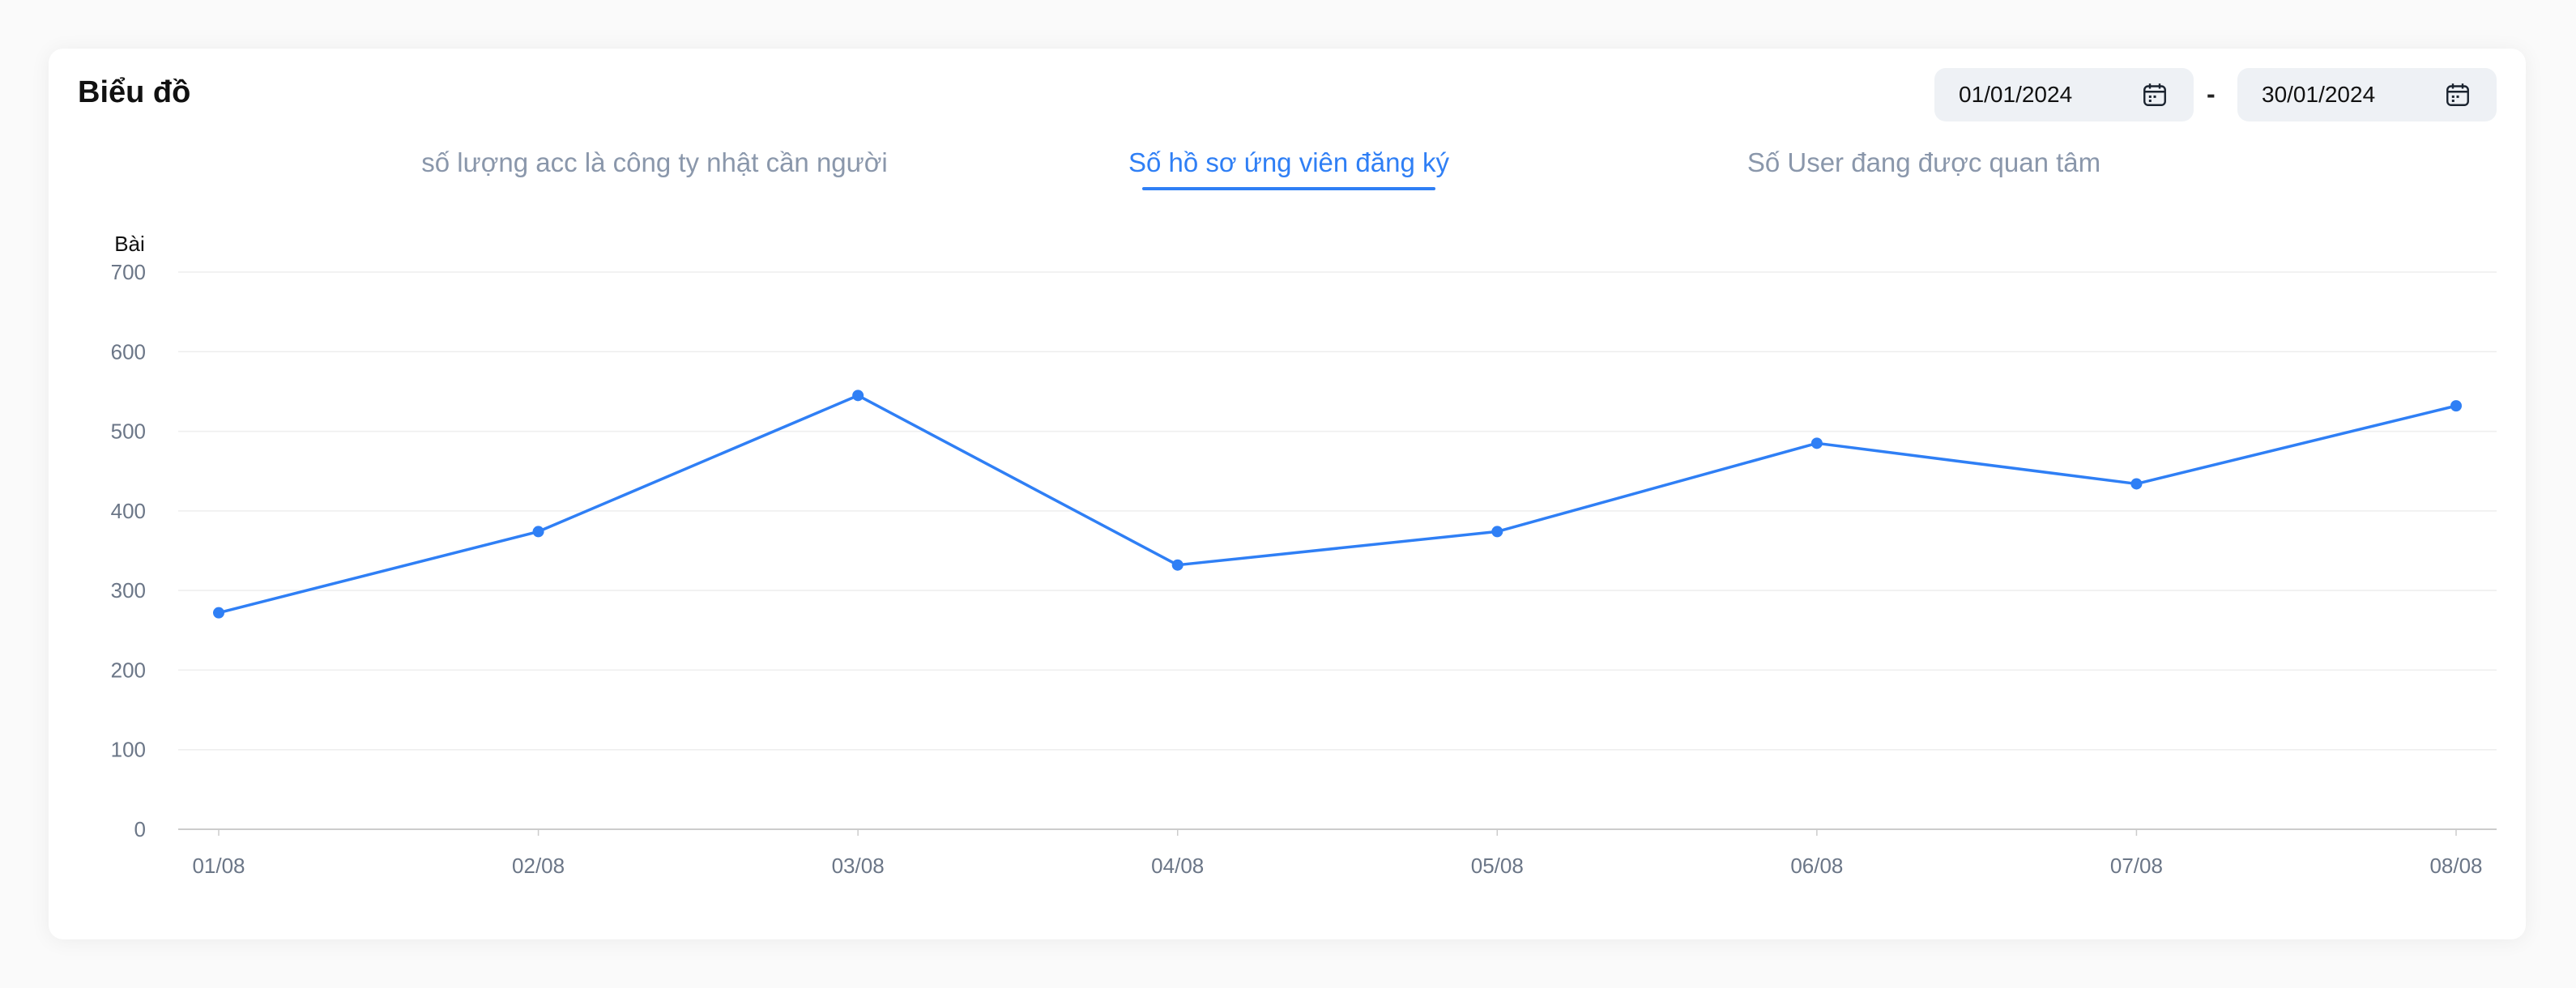 The image size is (2576, 988). Describe the element at coordinates (128, 272) in the screenshot. I see `y-tick-label: 700` at that location.